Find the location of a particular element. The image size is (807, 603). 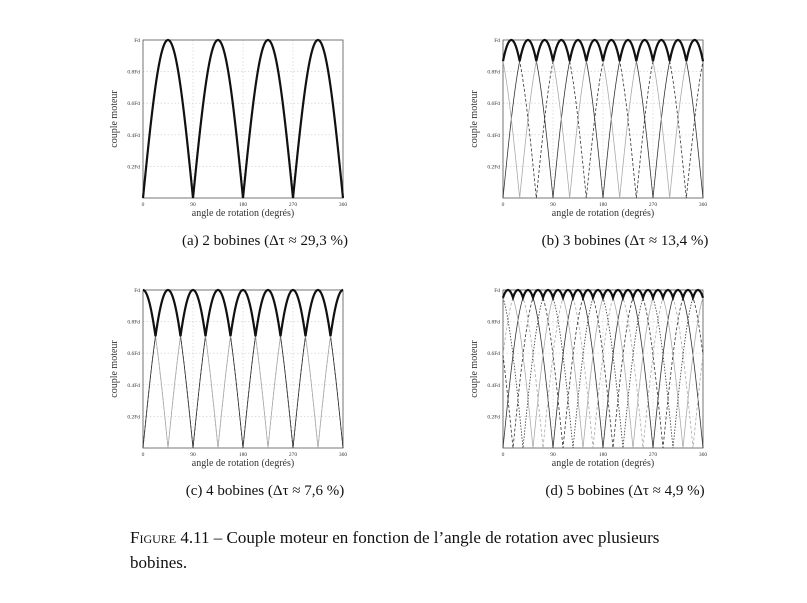

subplot-caption-b: (b) 3 bobines (Δτ ≈ 13,4 %) is located at coordinates (625, 241).